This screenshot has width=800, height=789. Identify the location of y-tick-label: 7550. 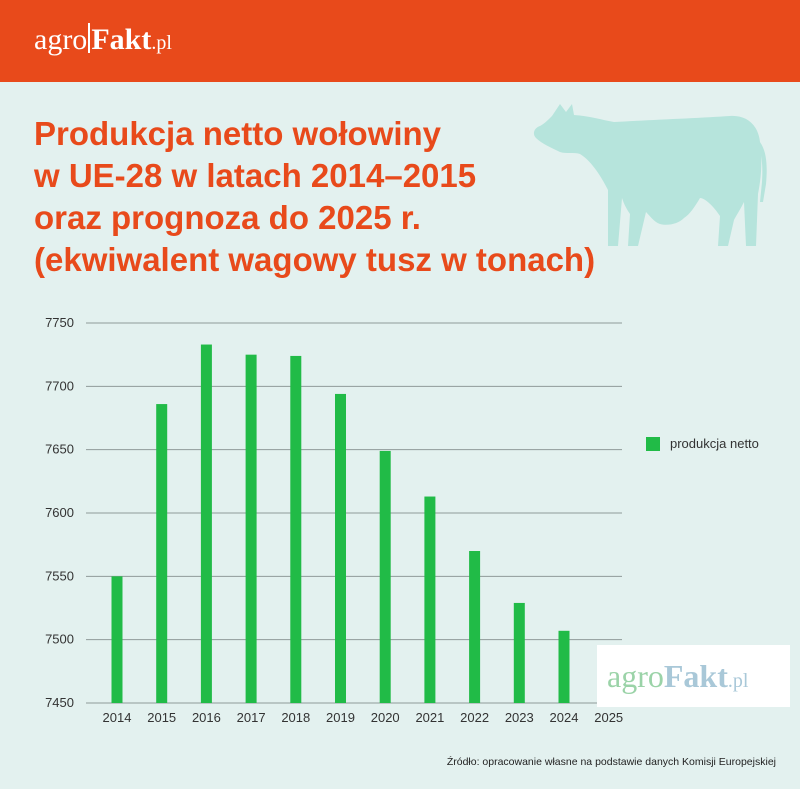
(59, 575).